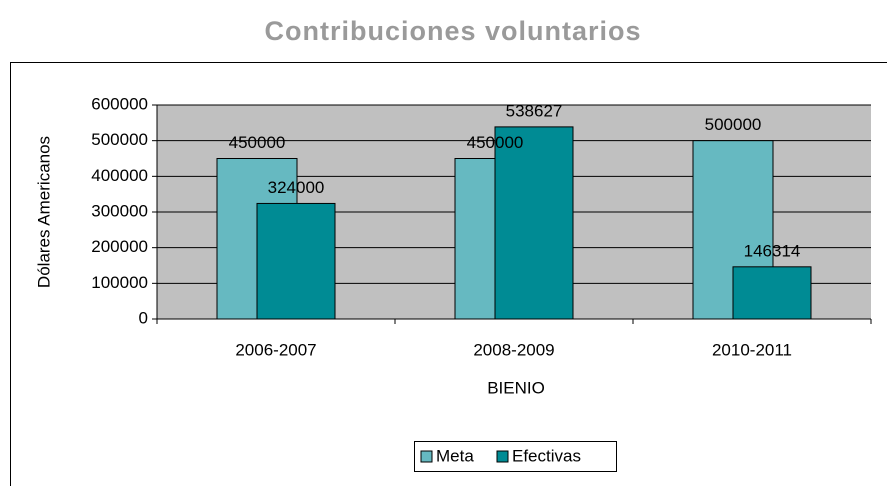  I want to click on y-tick-label: 600000, so click(119, 103).